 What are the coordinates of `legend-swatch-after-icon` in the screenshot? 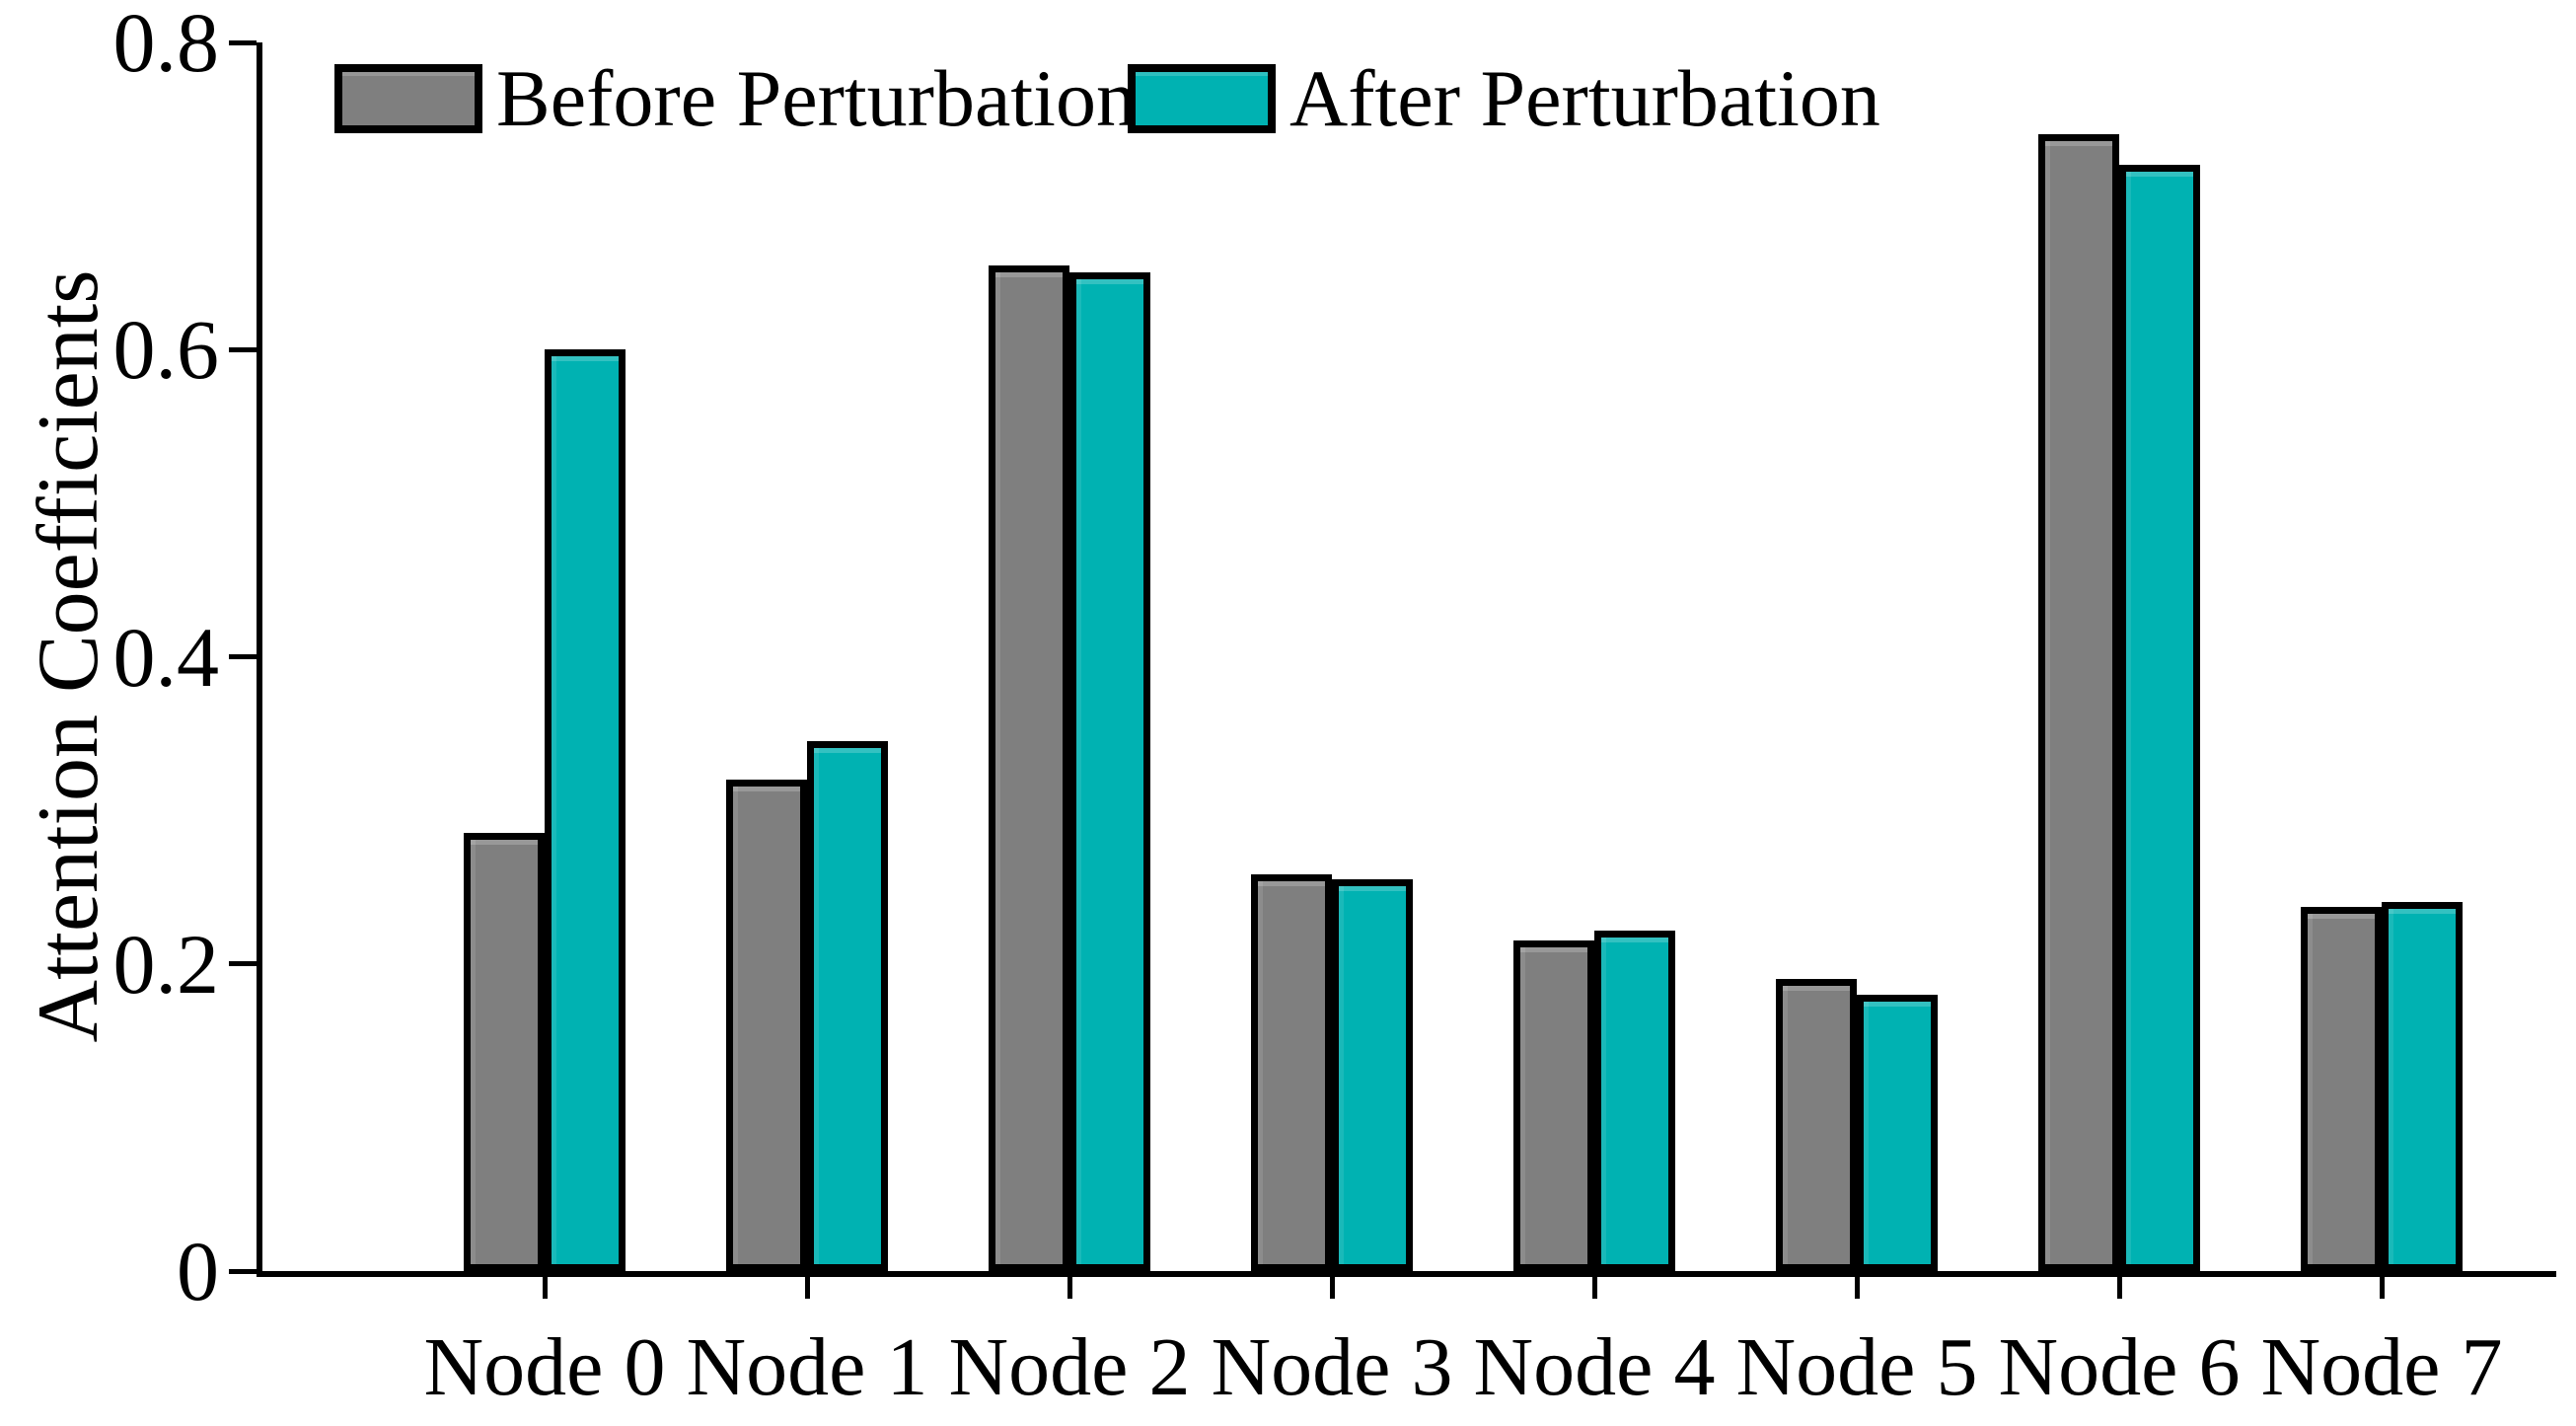 It's located at (1202, 98).